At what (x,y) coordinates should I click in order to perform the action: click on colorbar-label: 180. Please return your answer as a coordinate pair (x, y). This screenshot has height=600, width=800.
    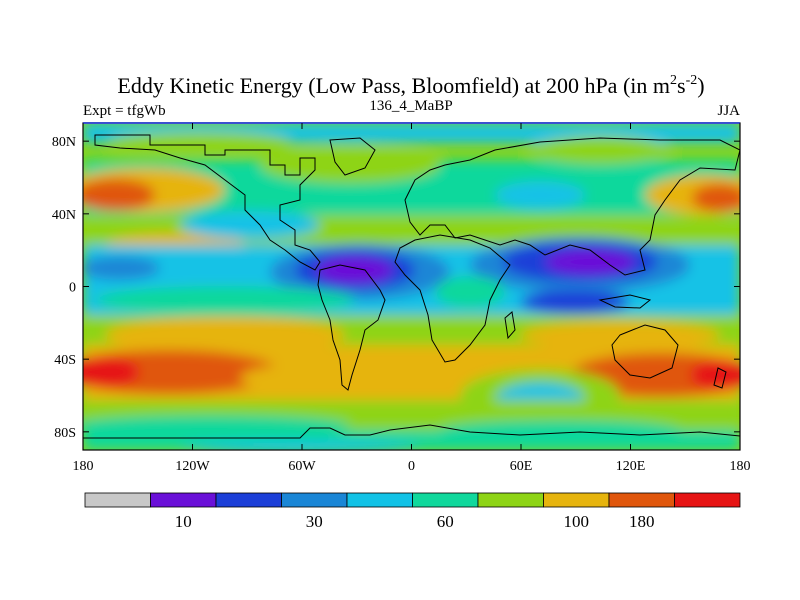
    Looking at the image, I should click on (642, 521).